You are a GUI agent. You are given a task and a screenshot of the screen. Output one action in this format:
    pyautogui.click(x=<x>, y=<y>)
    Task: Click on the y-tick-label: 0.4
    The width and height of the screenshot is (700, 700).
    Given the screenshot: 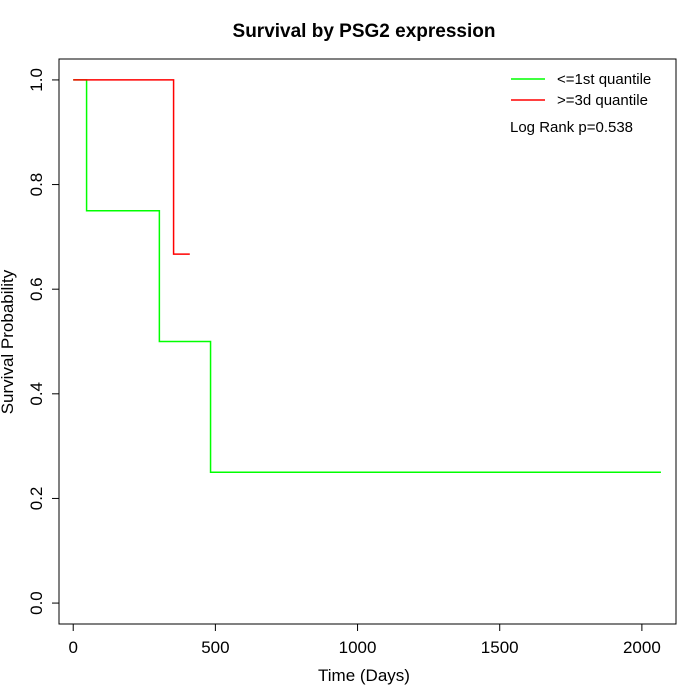 What is the action you would take?
    pyautogui.click(x=36, y=394)
    